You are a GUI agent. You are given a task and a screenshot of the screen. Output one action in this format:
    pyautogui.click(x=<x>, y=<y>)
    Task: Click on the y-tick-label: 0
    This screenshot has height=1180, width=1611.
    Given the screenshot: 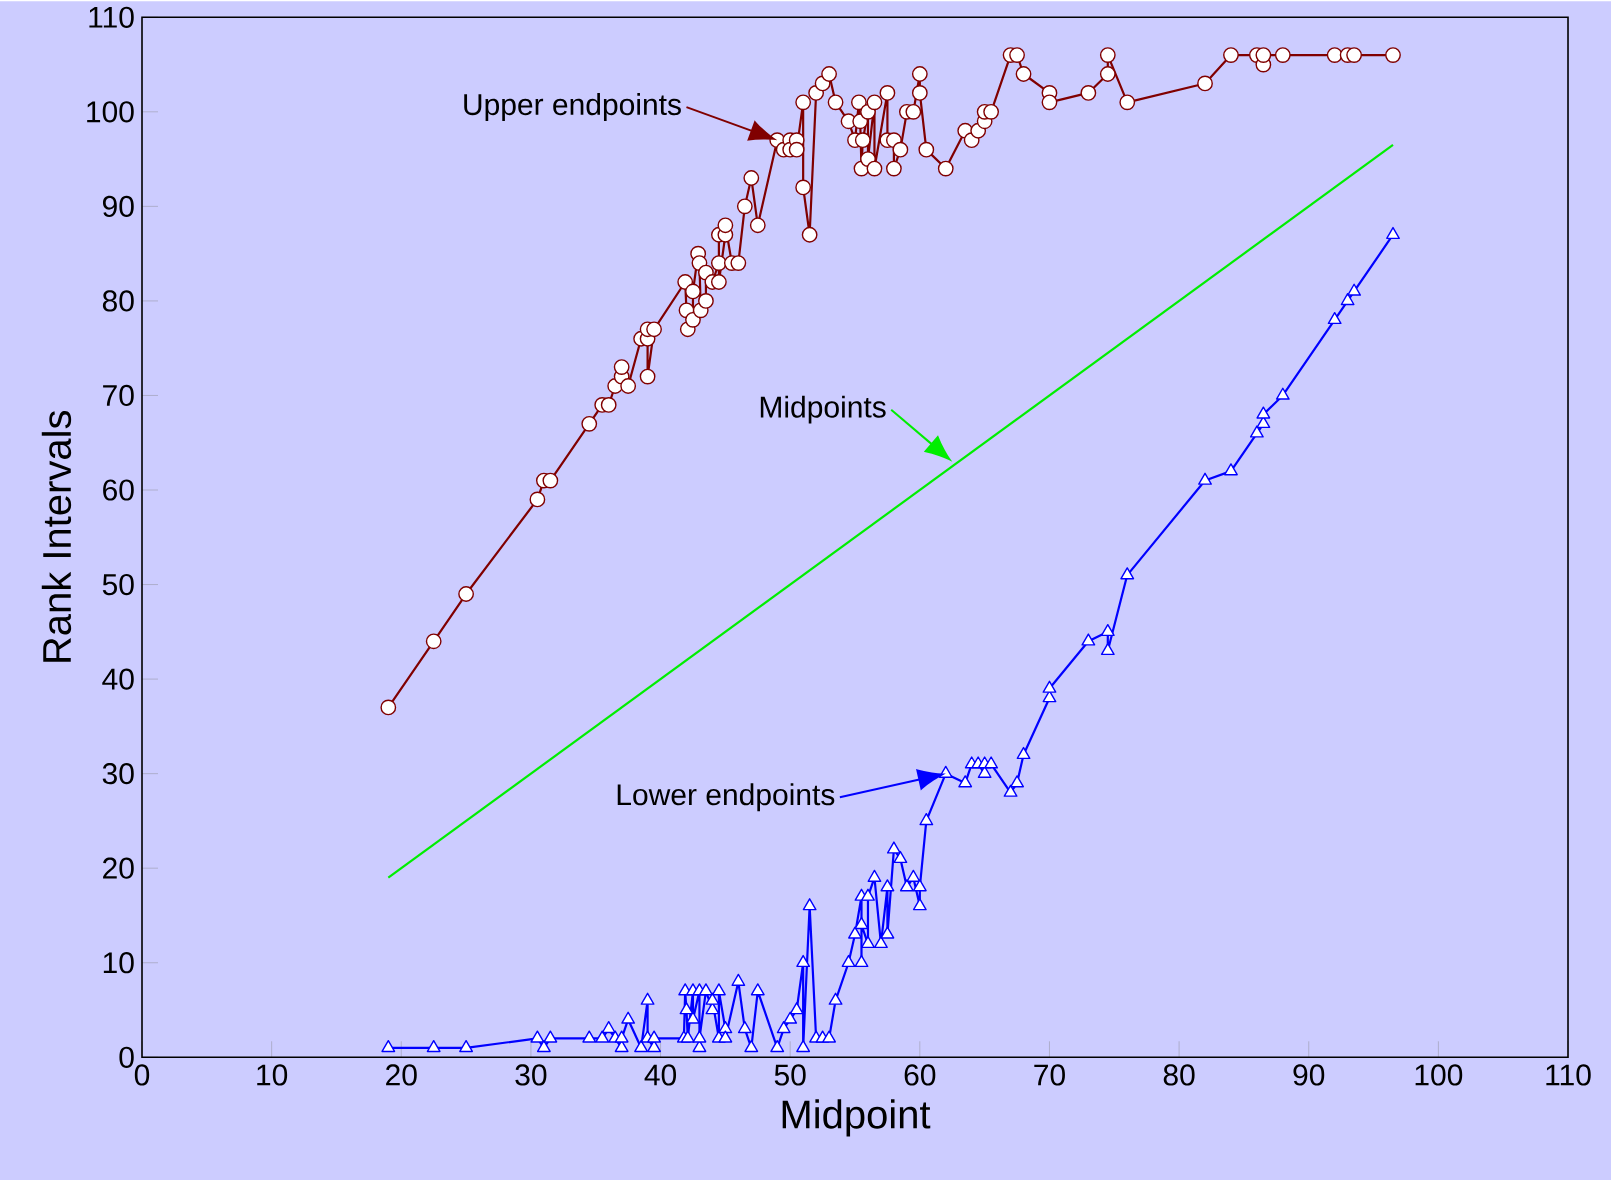 What is the action you would take?
    pyautogui.click(x=126, y=1057)
    